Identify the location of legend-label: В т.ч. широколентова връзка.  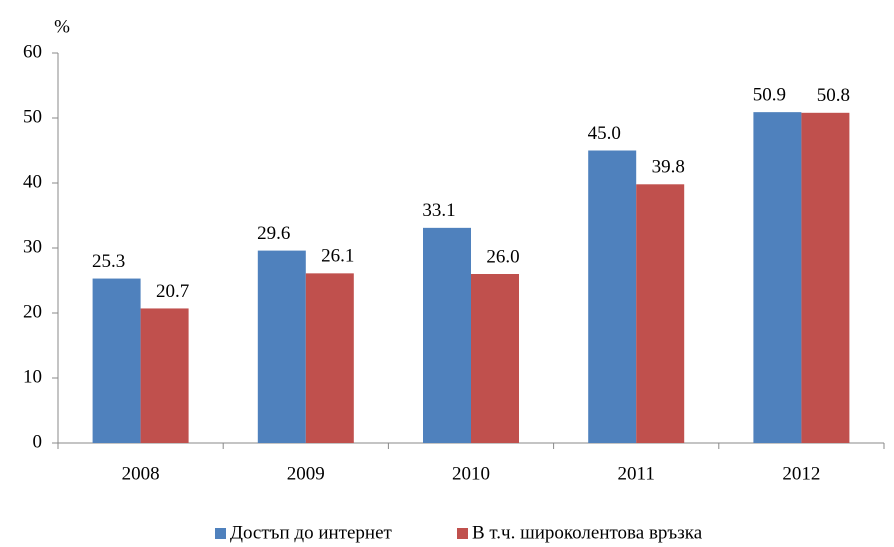
(587, 532).